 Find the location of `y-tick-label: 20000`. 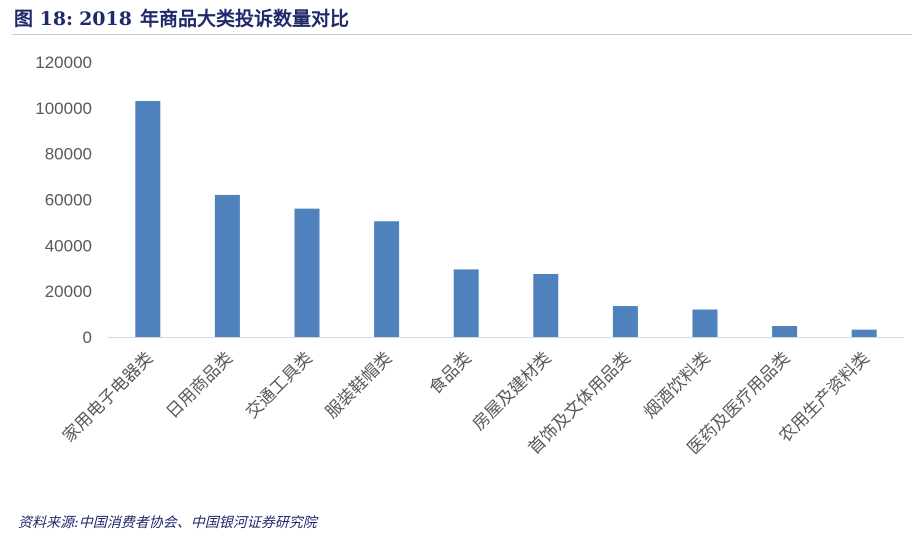

y-tick-label: 20000 is located at coordinates (68, 291).